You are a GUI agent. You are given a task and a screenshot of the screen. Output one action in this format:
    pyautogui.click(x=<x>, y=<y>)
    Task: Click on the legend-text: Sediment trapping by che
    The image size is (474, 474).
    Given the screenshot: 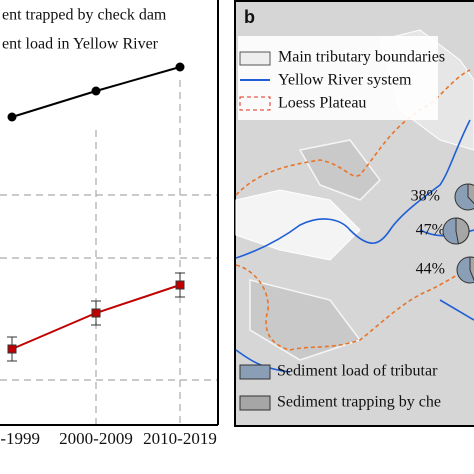 What is the action you would take?
    pyautogui.click(x=359, y=402)
    